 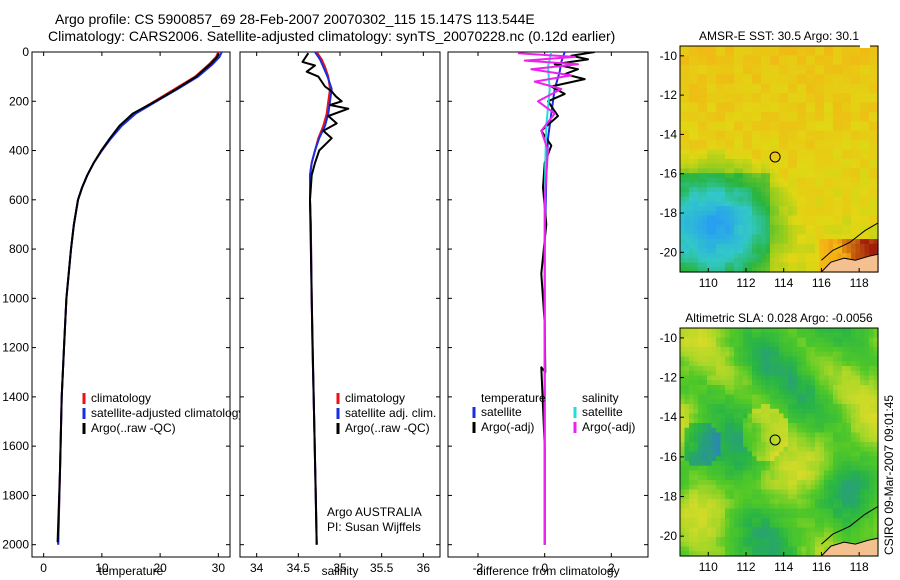 What do you see at coordinates (745, 567) in the screenshot?
I see `sla_map-x-tick-label: 112` at bounding box center [745, 567].